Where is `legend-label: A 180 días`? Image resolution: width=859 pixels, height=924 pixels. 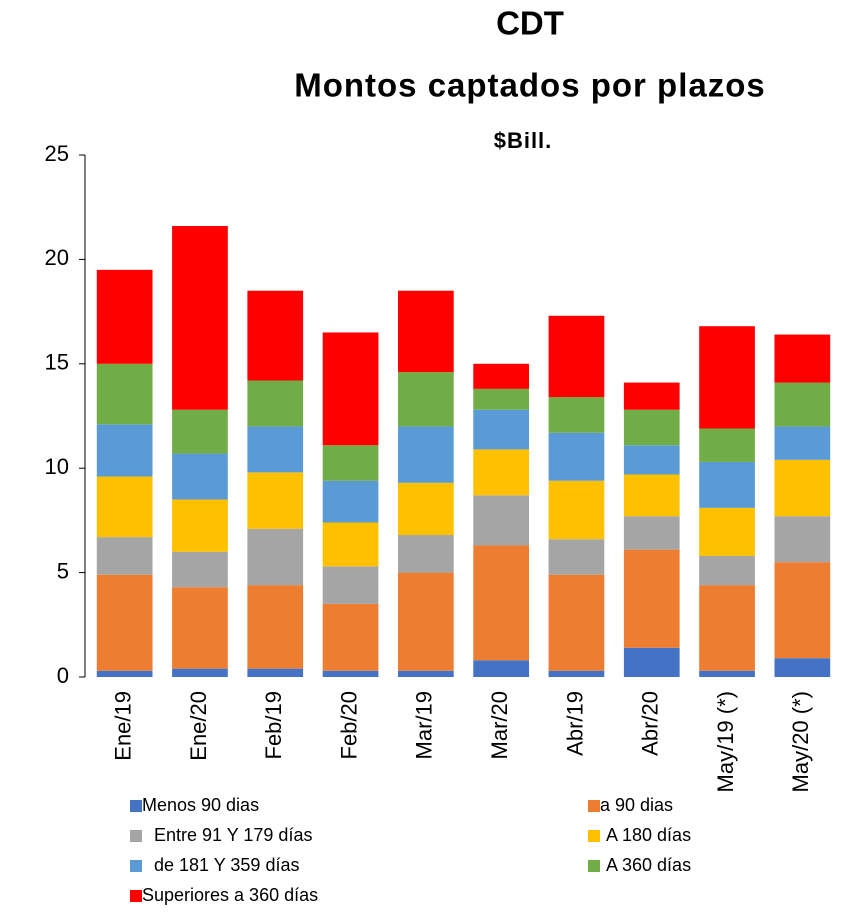
legend-label: A 180 días is located at coordinates (648, 835).